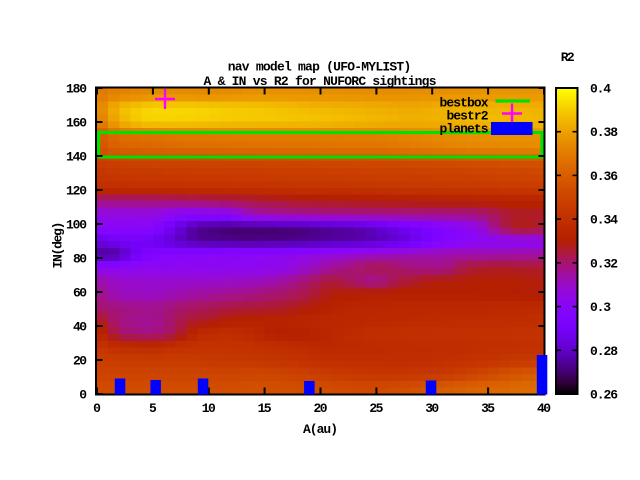  Describe the element at coordinates (604, 220) in the screenshot. I see `svg-text: 0.34` at that location.